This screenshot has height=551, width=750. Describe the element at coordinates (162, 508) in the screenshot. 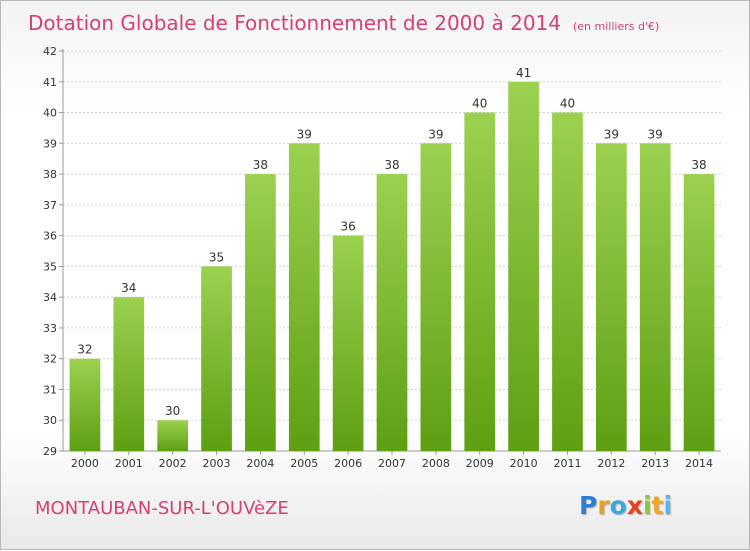

I see `commune-name: MONTAUBAN-SUR-L'OUVèZE` at that location.